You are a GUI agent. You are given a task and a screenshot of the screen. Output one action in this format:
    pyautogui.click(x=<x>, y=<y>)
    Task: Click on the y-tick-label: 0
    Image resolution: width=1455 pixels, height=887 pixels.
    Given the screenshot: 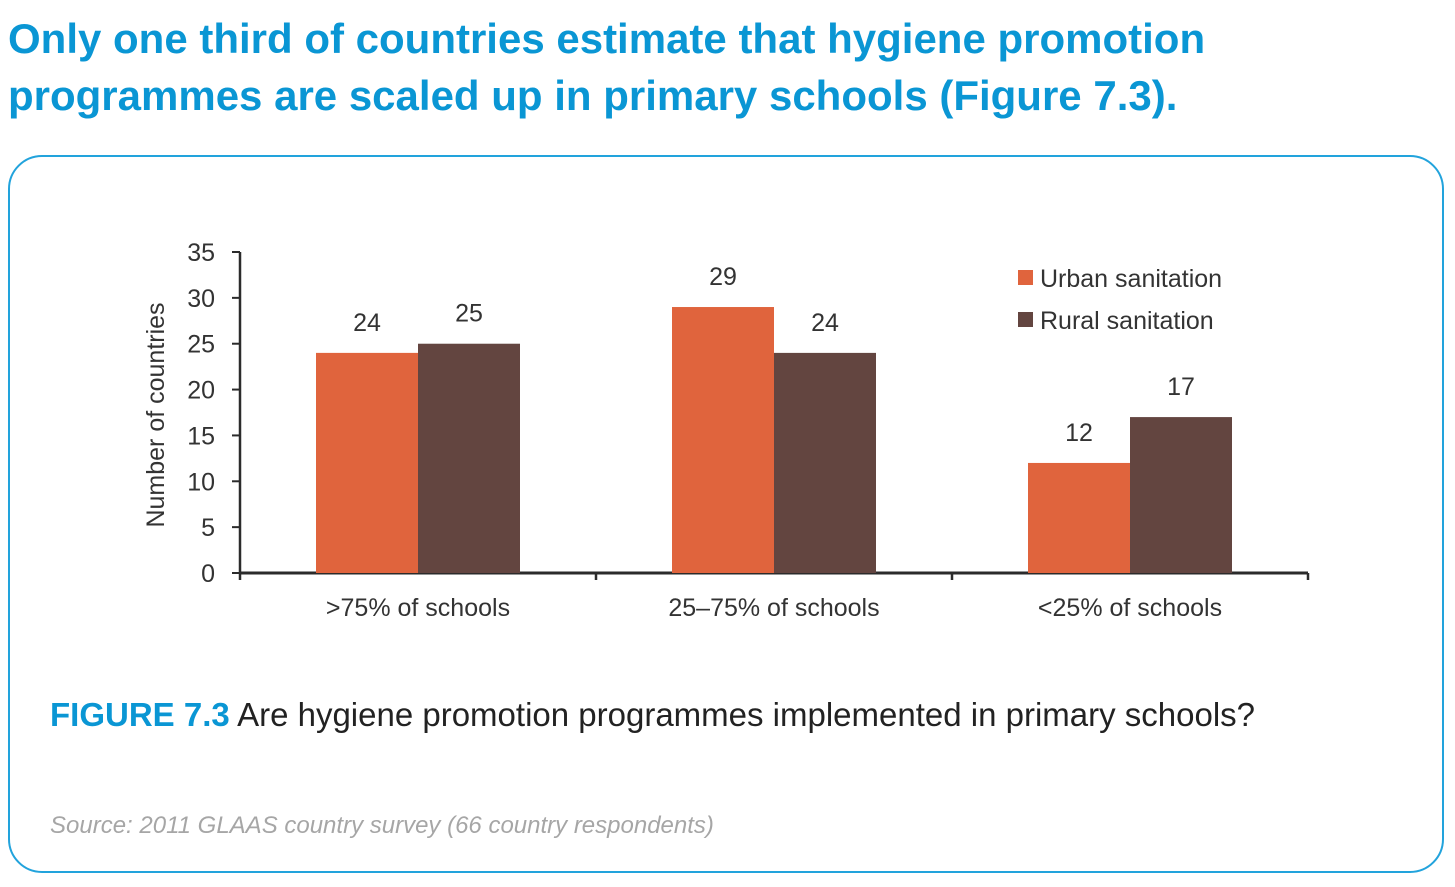 What is the action you would take?
    pyautogui.click(x=208, y=574)
    